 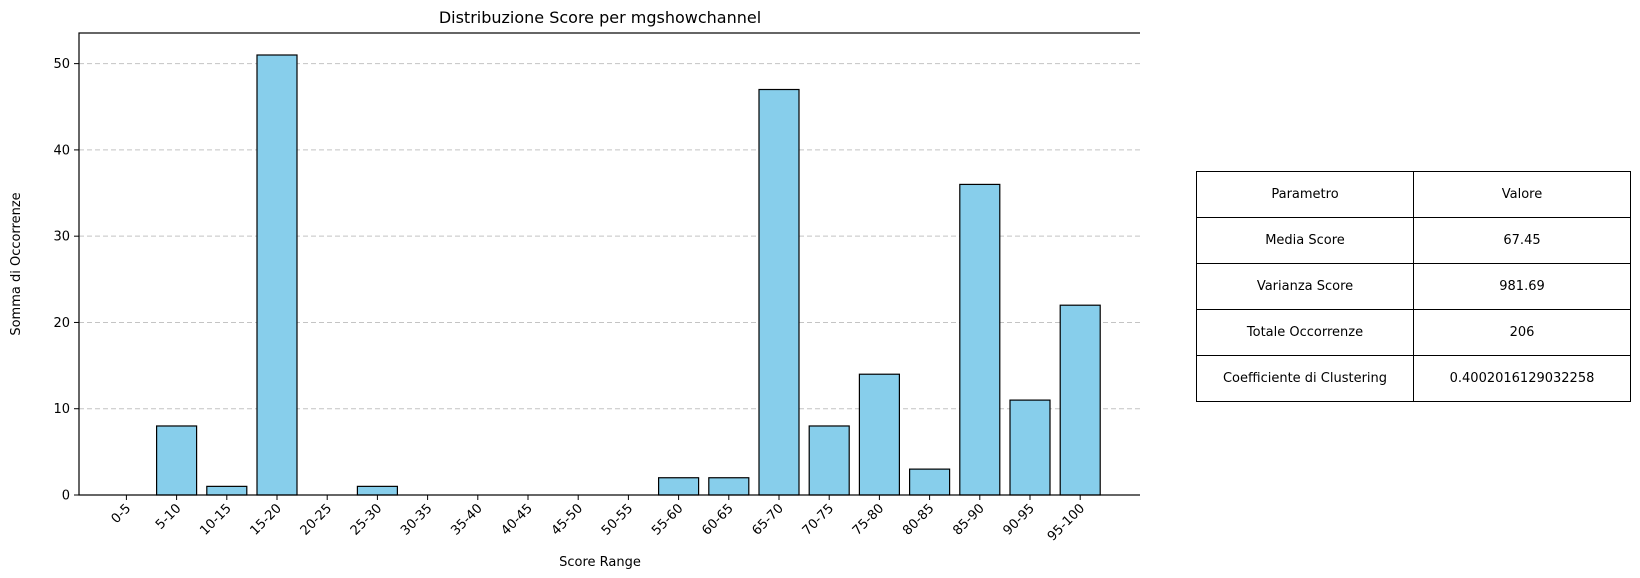 What do you see at coordinates (215, 519) in the screenshot?
I see `x-tick-label: 10-15` at bounding box center [215, 519].